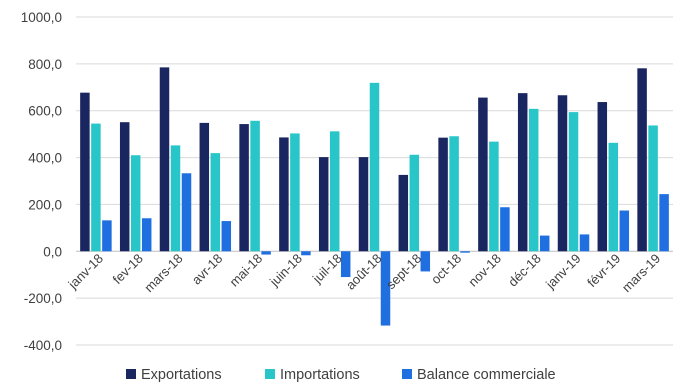  What do you see at coordinates (246, 270) in the screenshot?
I see `x-tick-label: mai-18` at bounding box center [246, 270].